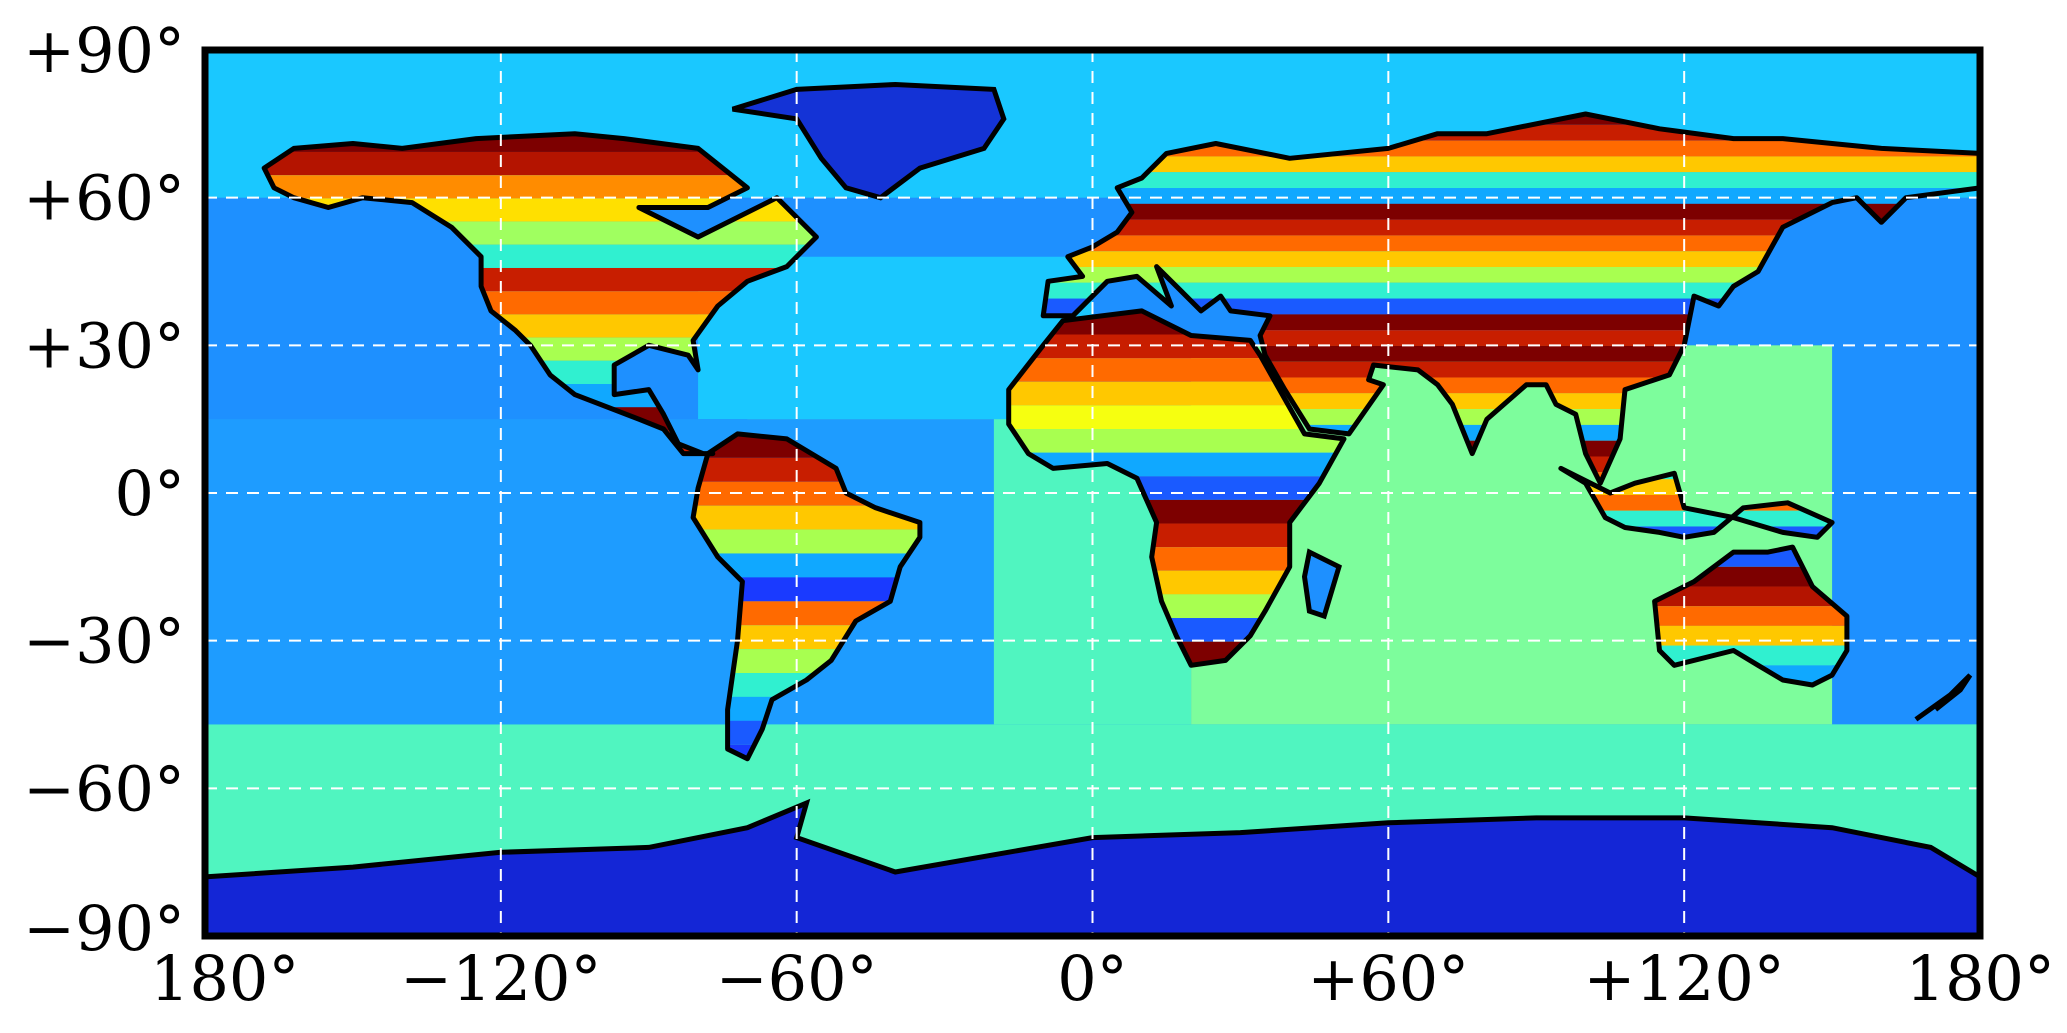  Describe the element at coordinates (1092, 839) in the screenshot. I see `antarctica-coast` at that location.